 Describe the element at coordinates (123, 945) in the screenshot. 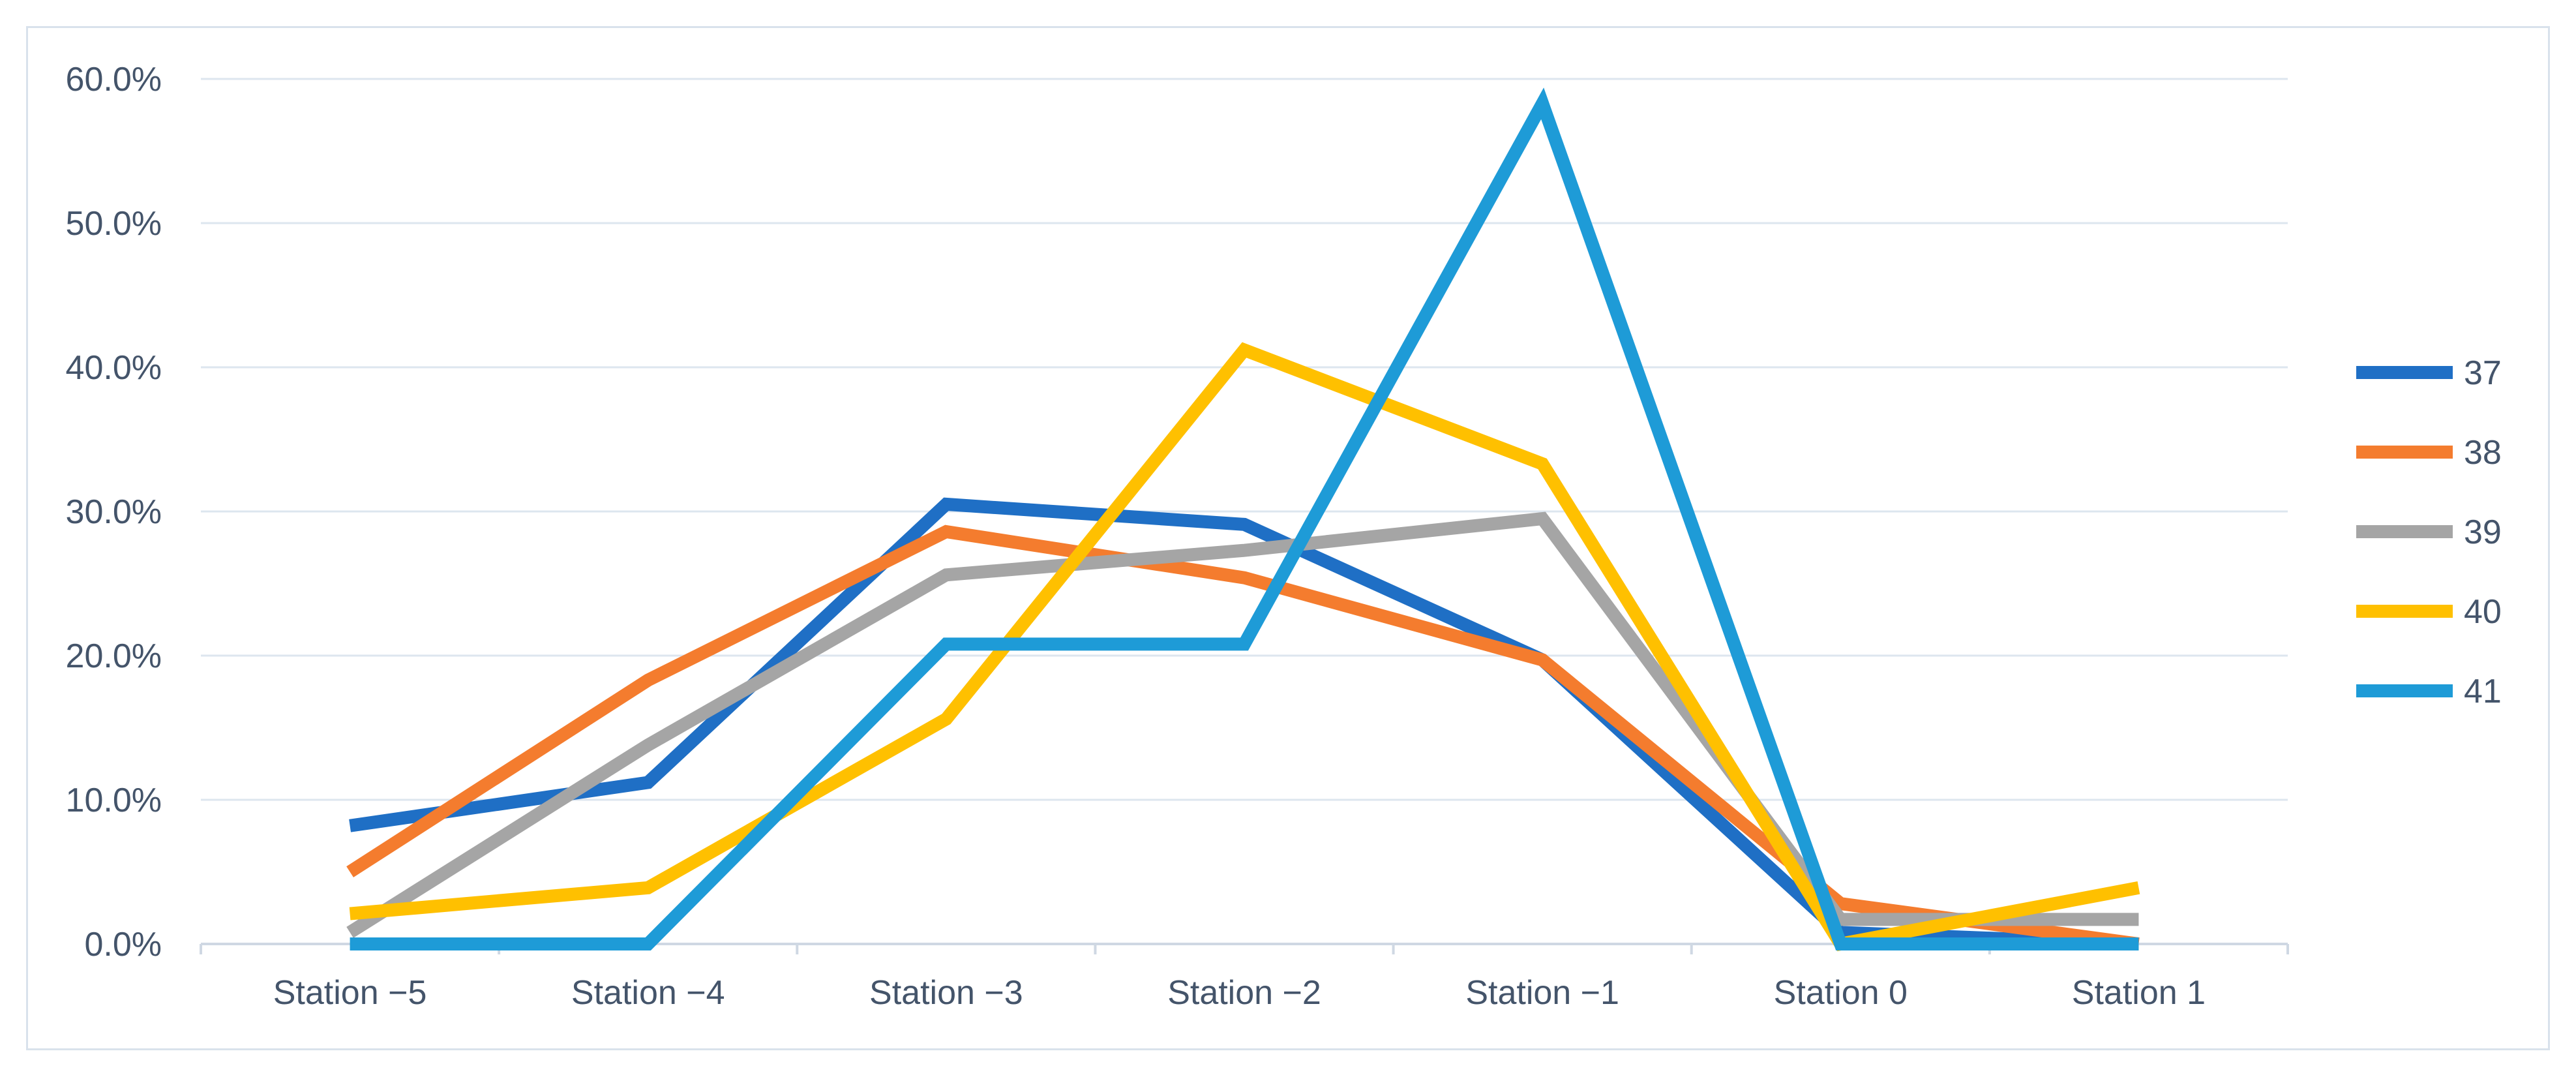

I see `y-tick-label: 0.0%` at that location.